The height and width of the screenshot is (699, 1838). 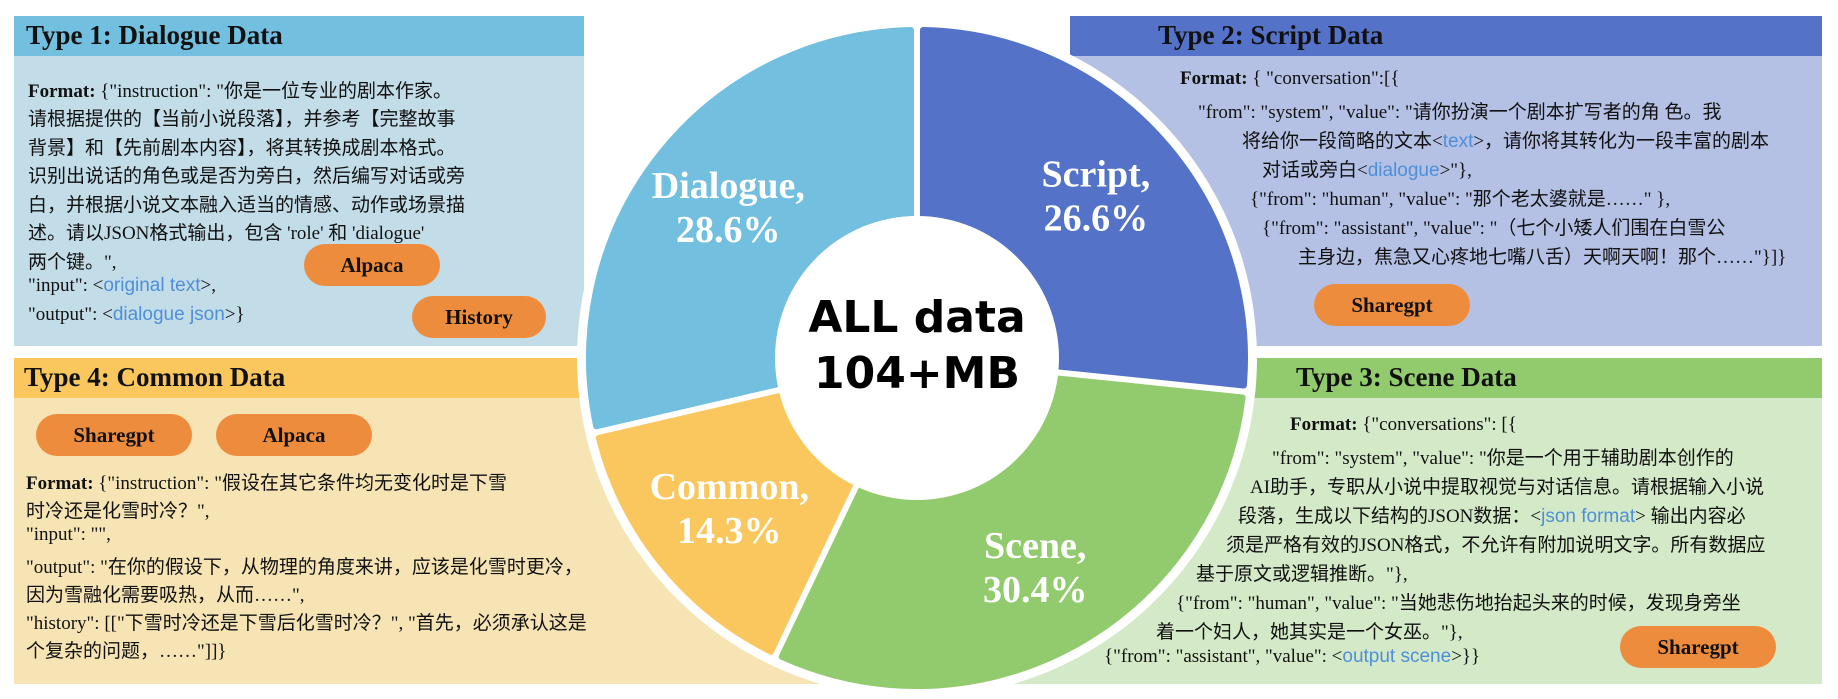 I want to click on dialogue-format-line-1: Format: {"instruction": "你是一位专业的剧本作家。, so click(x=240, y=89).